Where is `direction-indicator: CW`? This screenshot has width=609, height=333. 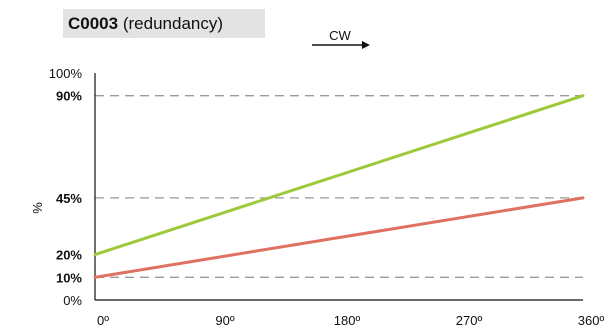
direction-indicator: CW is located at coordinates (341, 38).